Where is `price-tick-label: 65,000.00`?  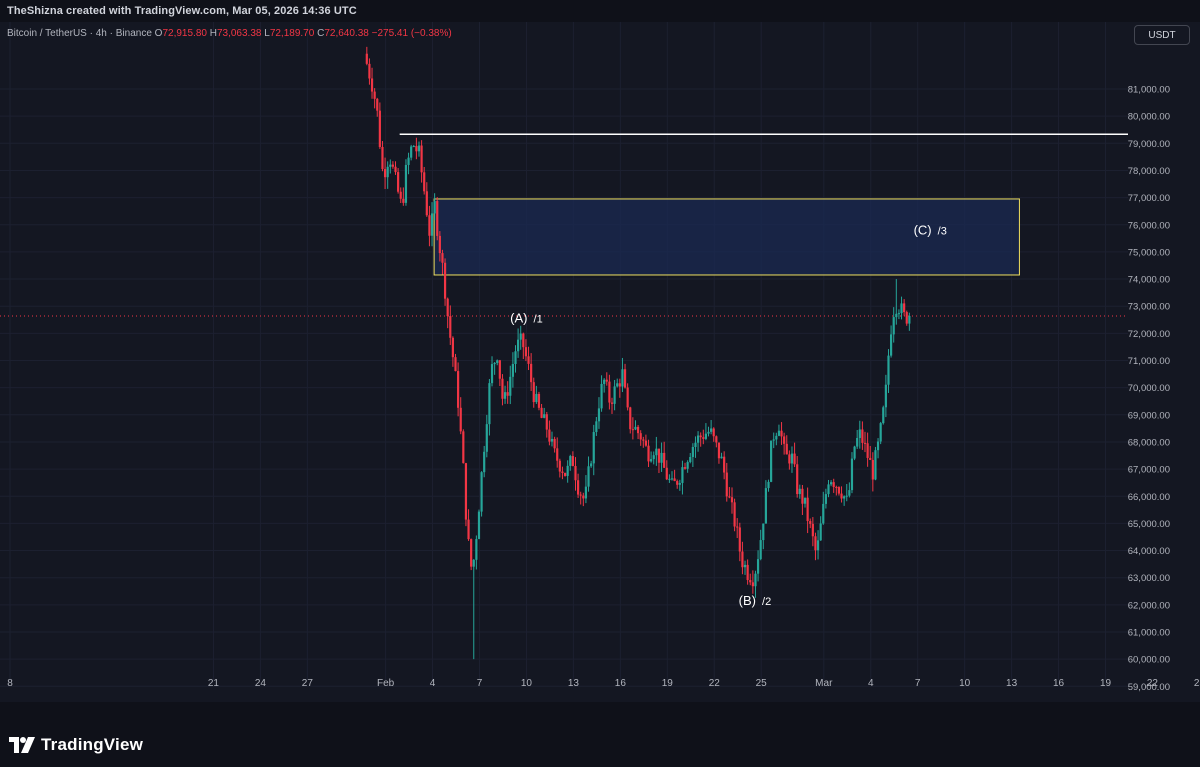 price-tick-label: 65,000.00 is located at coordinates (1149, 524).